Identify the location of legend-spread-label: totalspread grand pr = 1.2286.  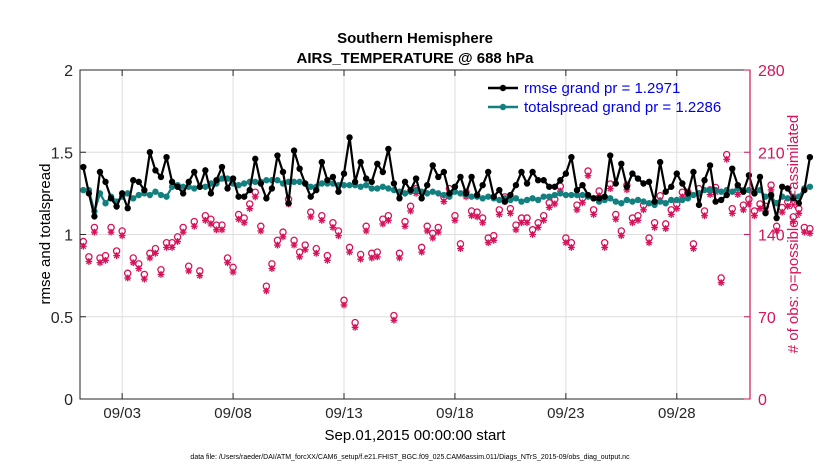
(622, 107).